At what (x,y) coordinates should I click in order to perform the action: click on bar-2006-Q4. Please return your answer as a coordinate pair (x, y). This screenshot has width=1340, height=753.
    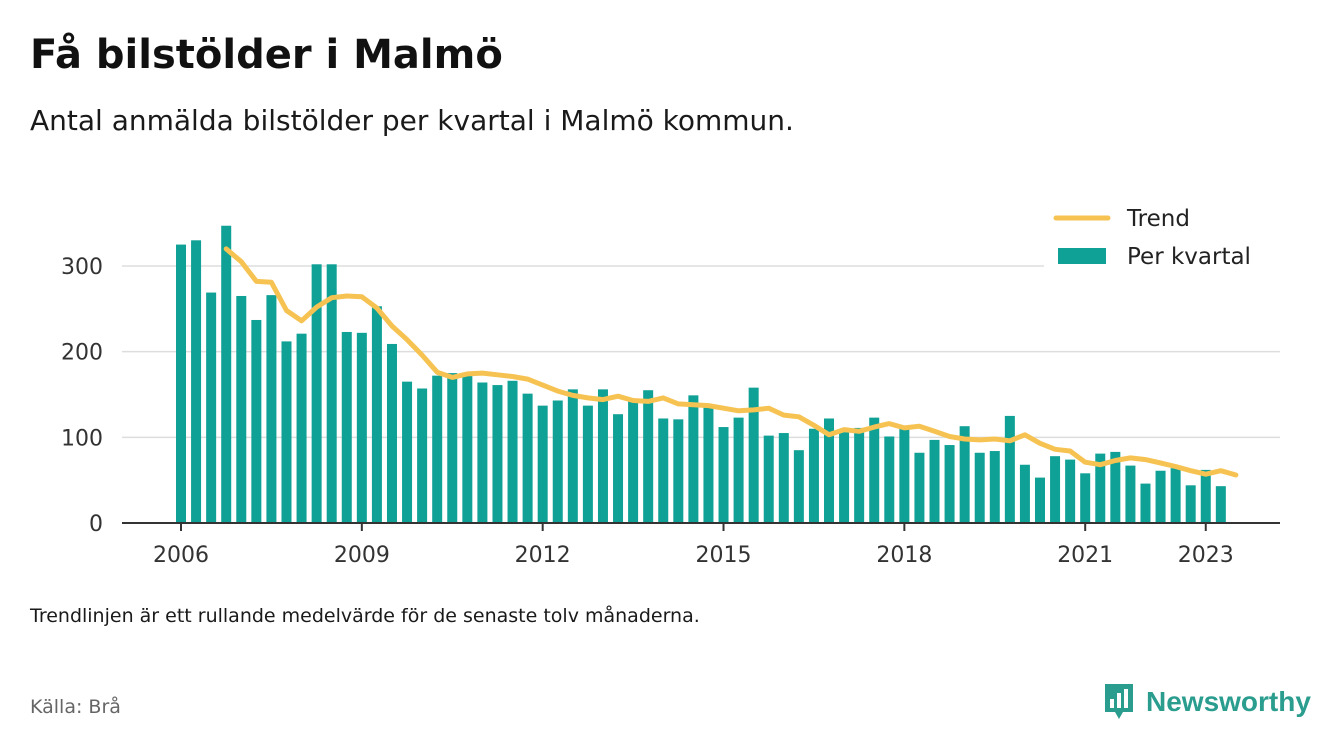
    Looking at the image, I should click on (226, 374).